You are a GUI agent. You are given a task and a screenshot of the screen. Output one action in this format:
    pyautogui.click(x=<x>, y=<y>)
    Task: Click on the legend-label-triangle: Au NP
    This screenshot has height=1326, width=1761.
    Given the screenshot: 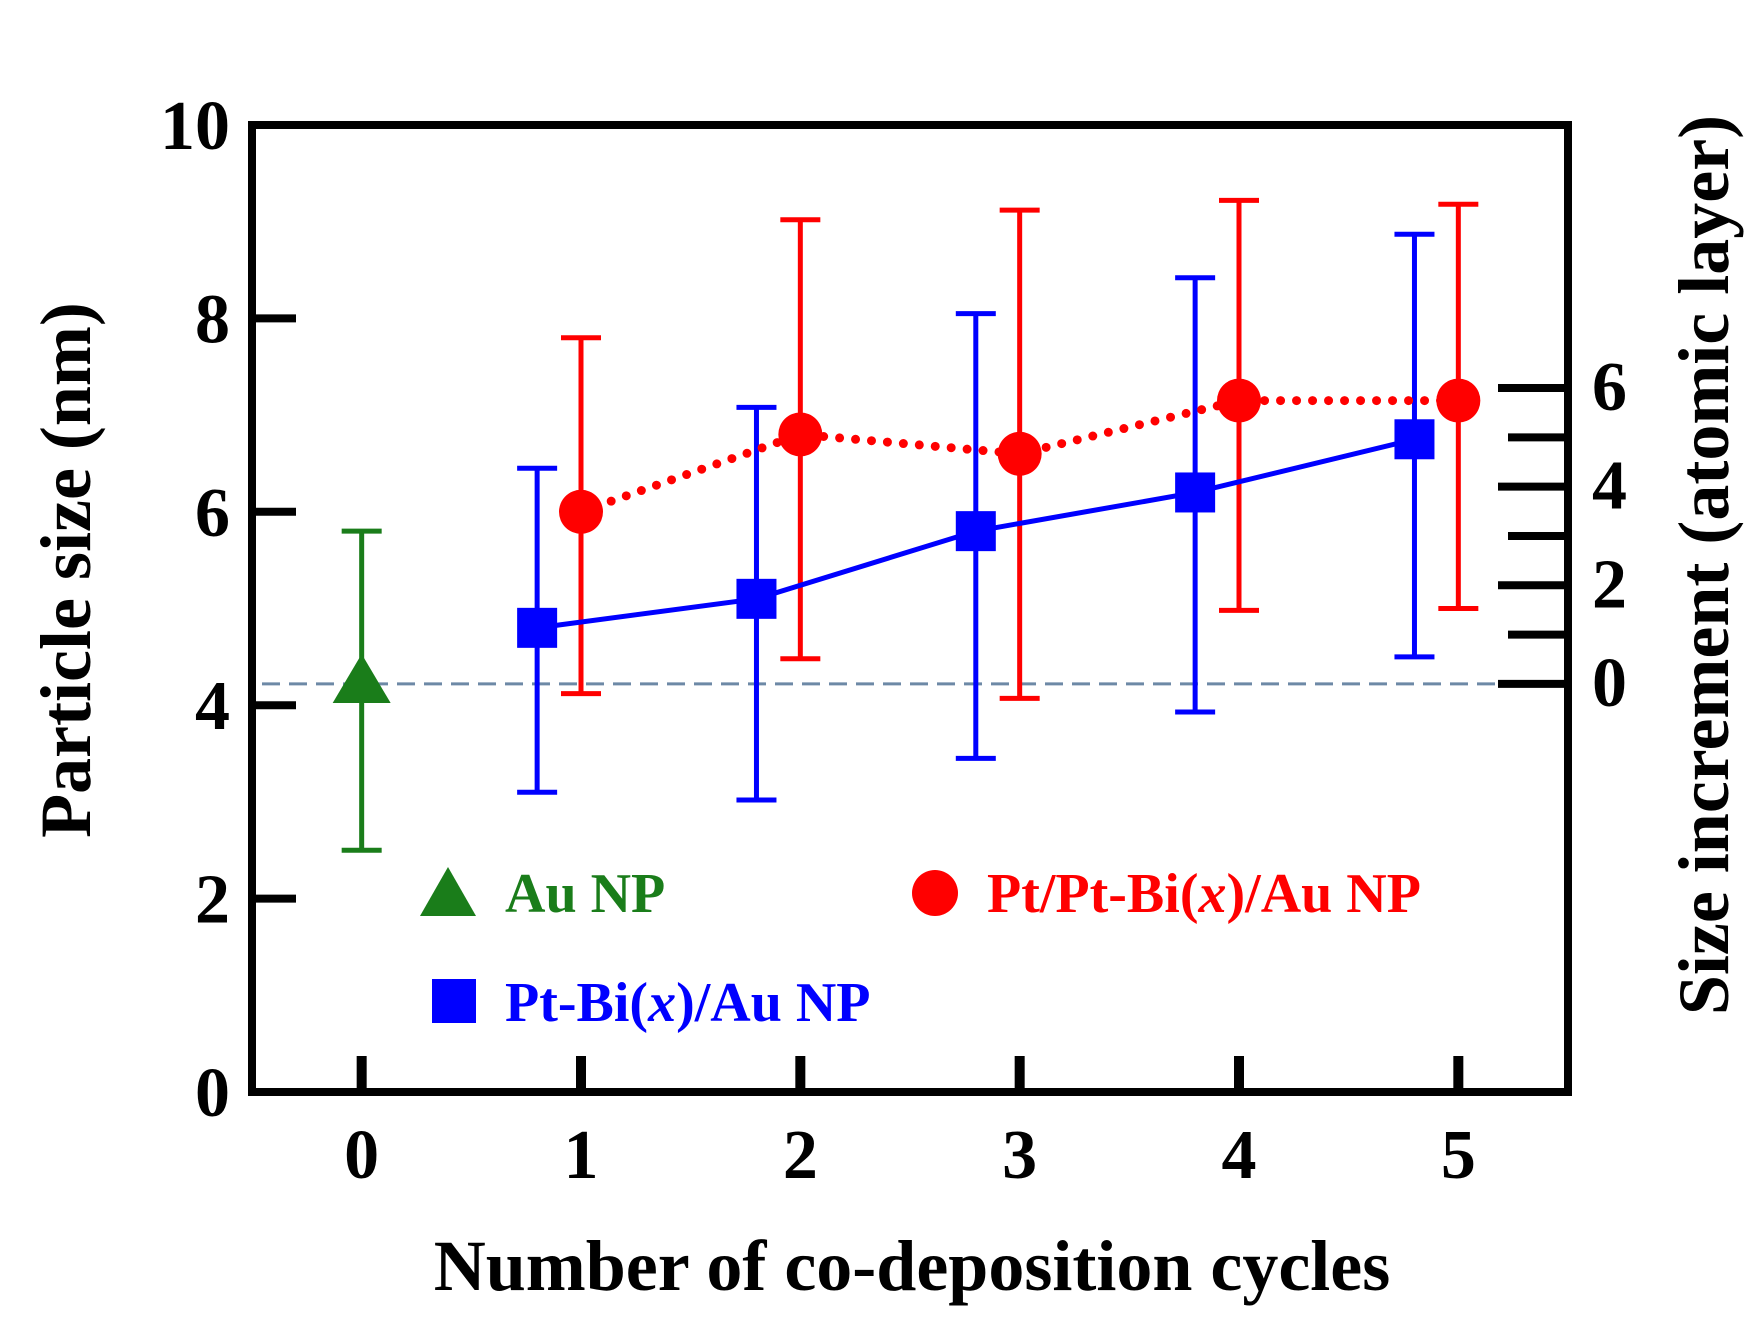 What is the action you would take?
    pyautogui.click(x=585, y=894)
    